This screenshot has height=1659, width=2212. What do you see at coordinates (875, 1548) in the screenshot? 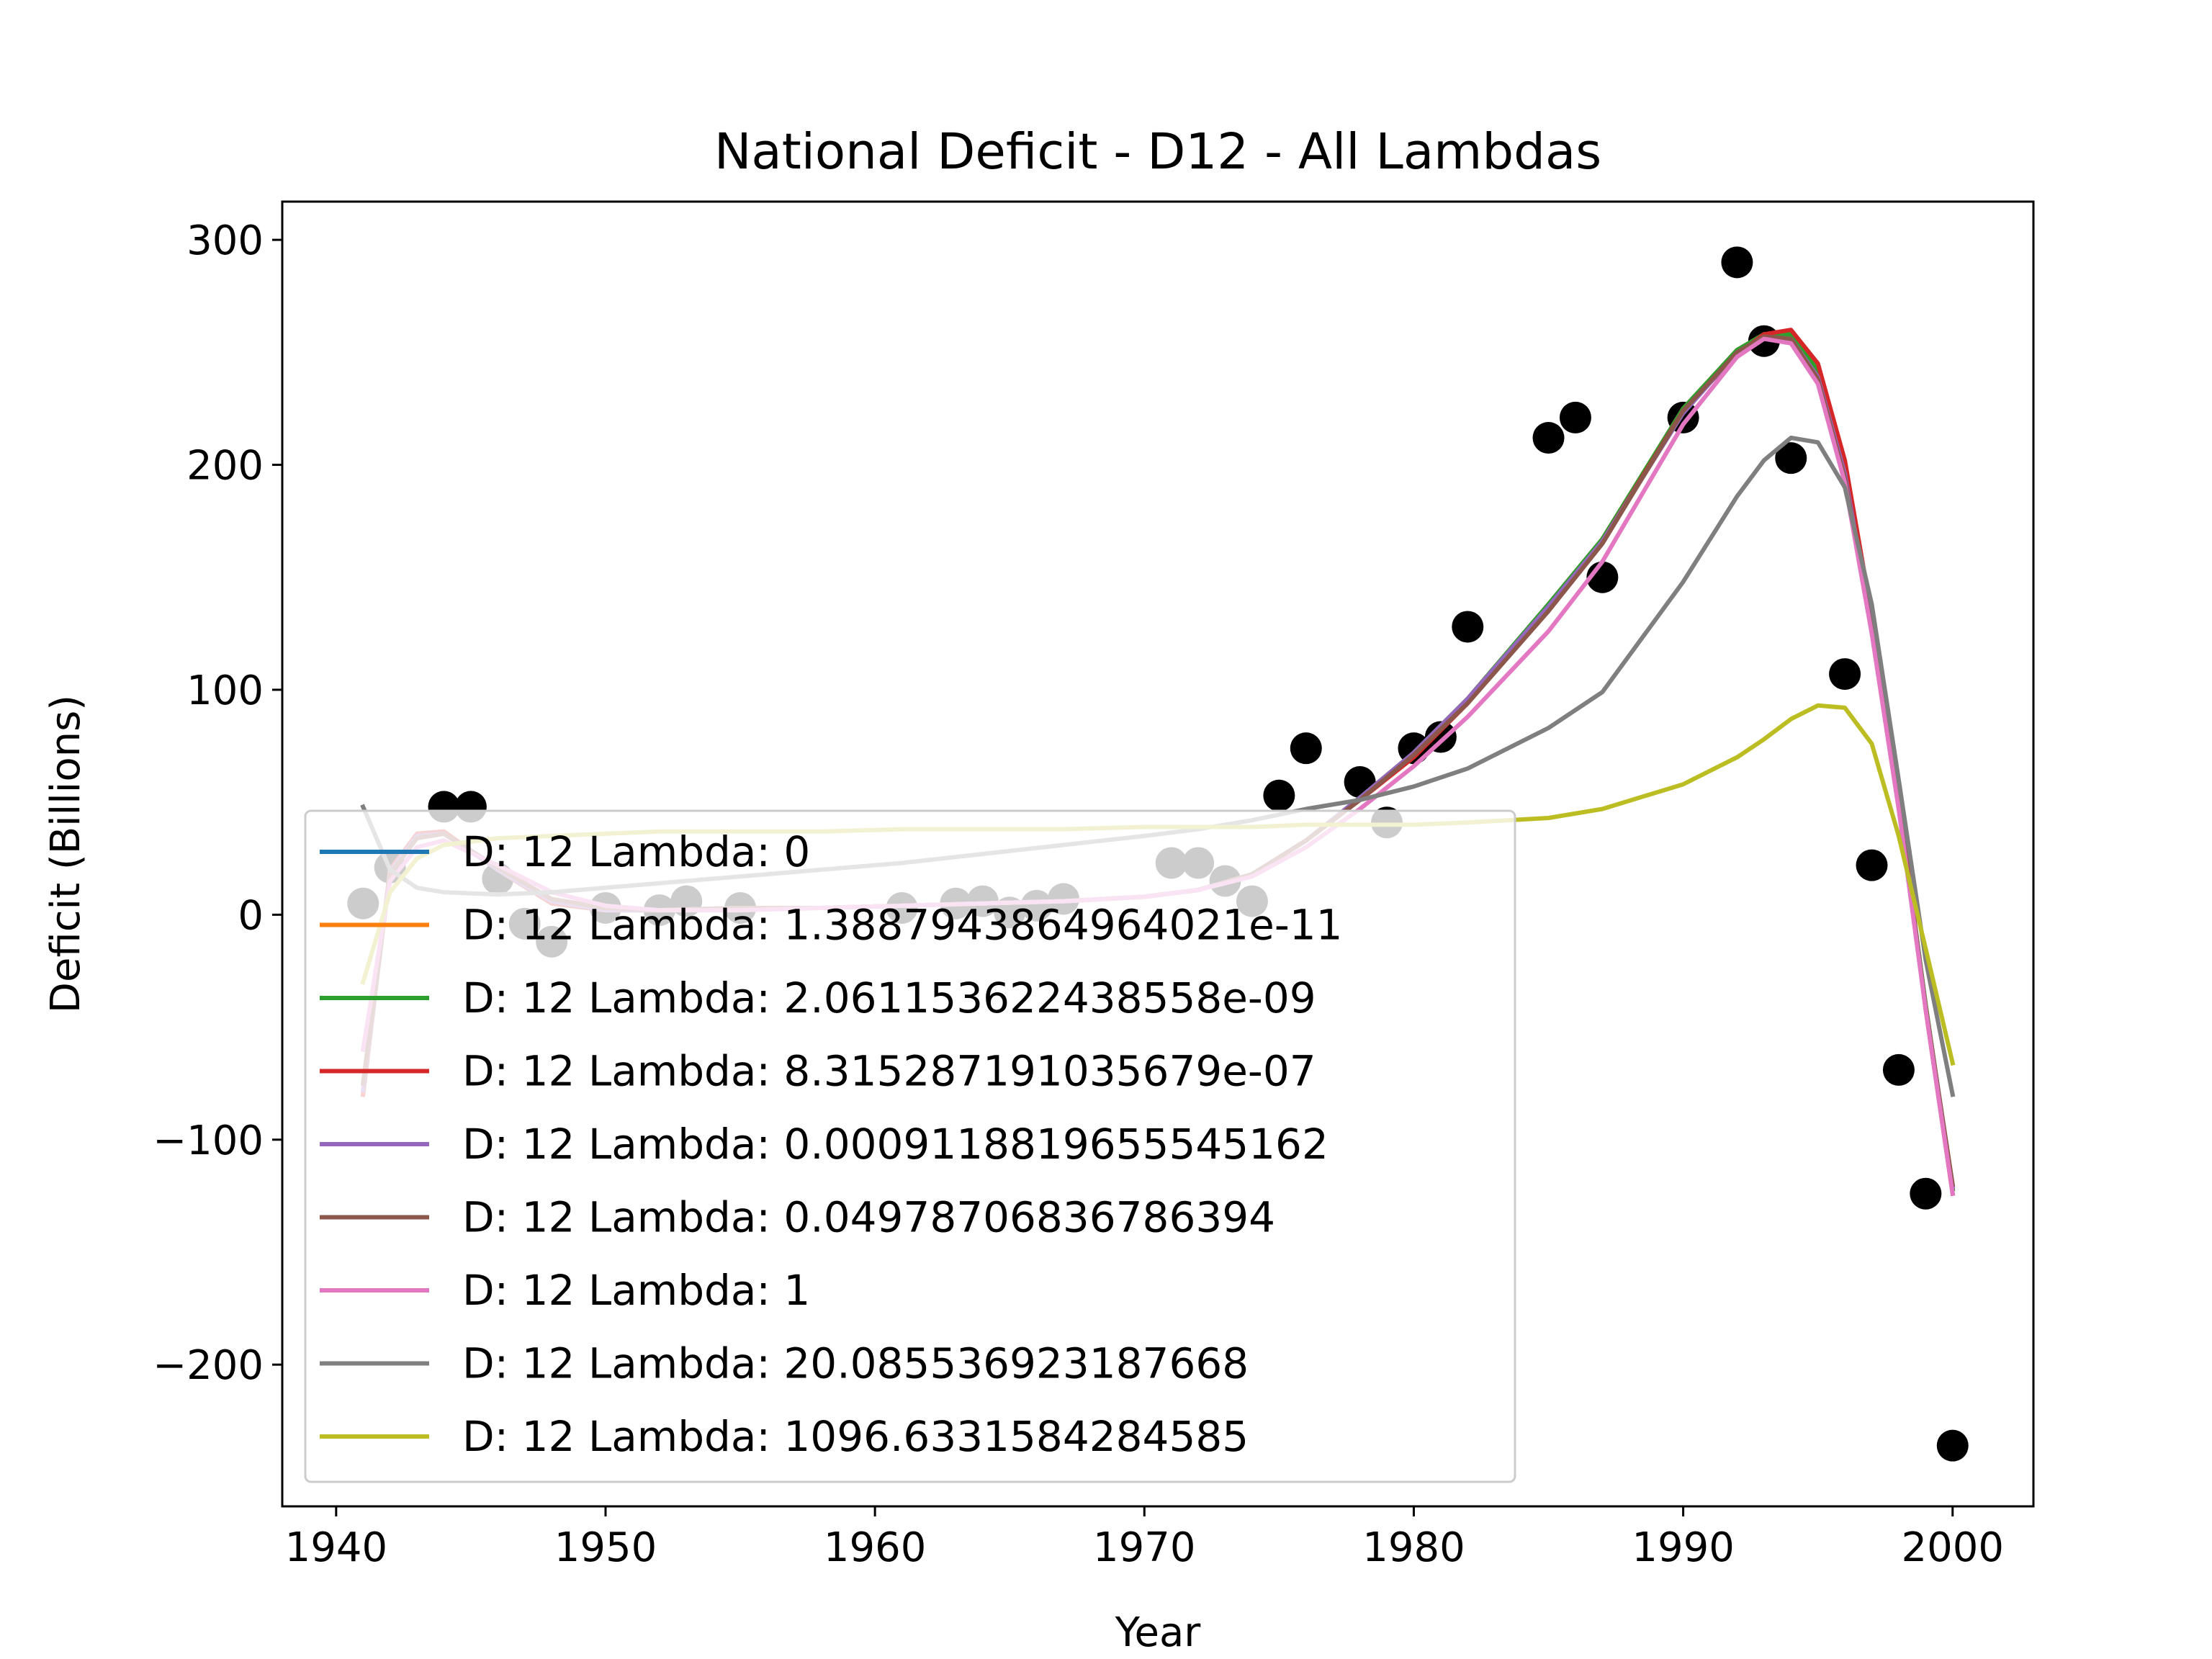
I see `x-tick-label: 1960` at bounding box center [875, 1548].